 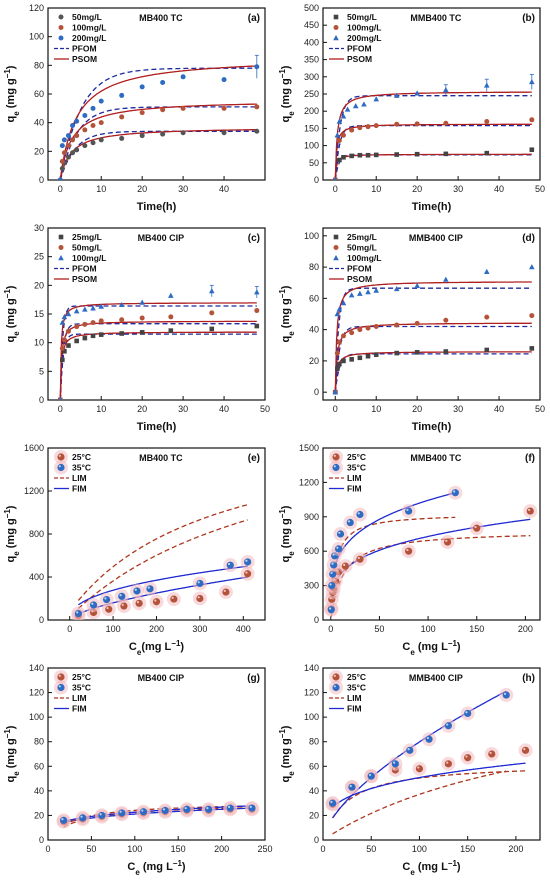 What do you see at coordinates (41, 371) in the screenshot?
I see `y-tick-label: 5` at bounding box center [41, 371].